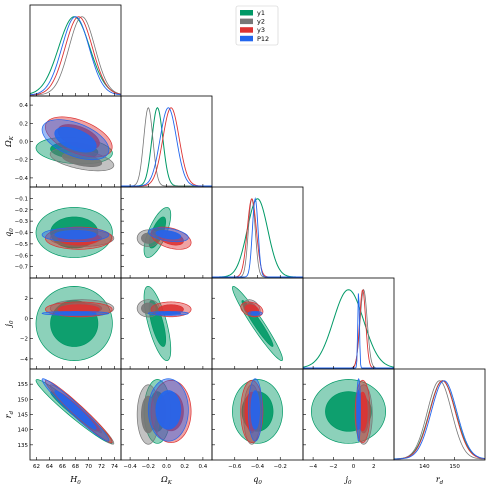  I want to click on panel-rd-q0, so click(257, 411).